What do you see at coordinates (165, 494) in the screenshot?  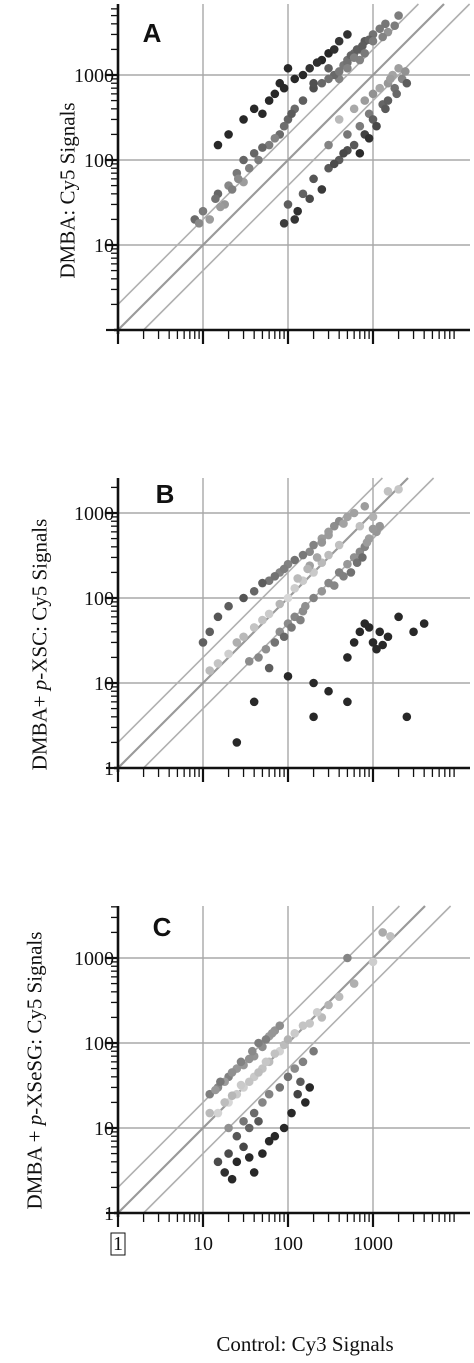 I see `panel-title-b: B` at bounding box center [165, 494].